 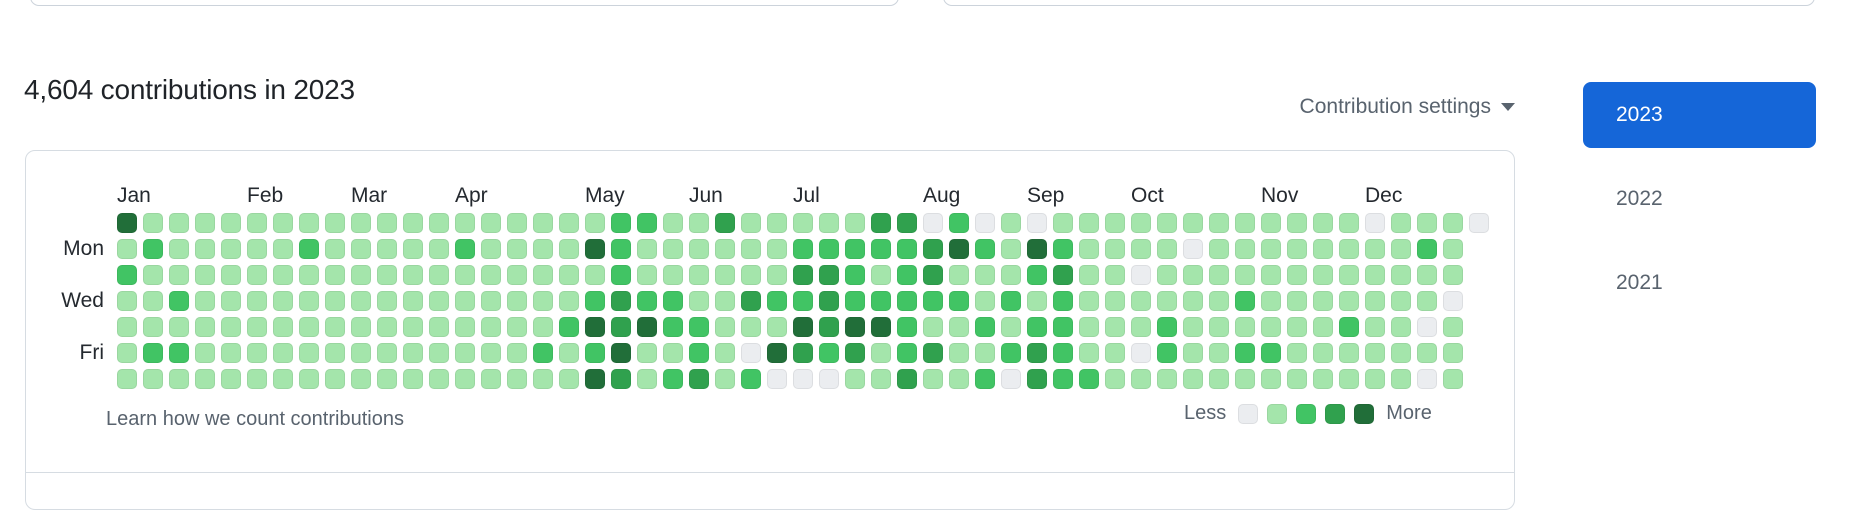 I want to click on contribution-settings-button: Contribution settings, so click(x=1407, y=107).